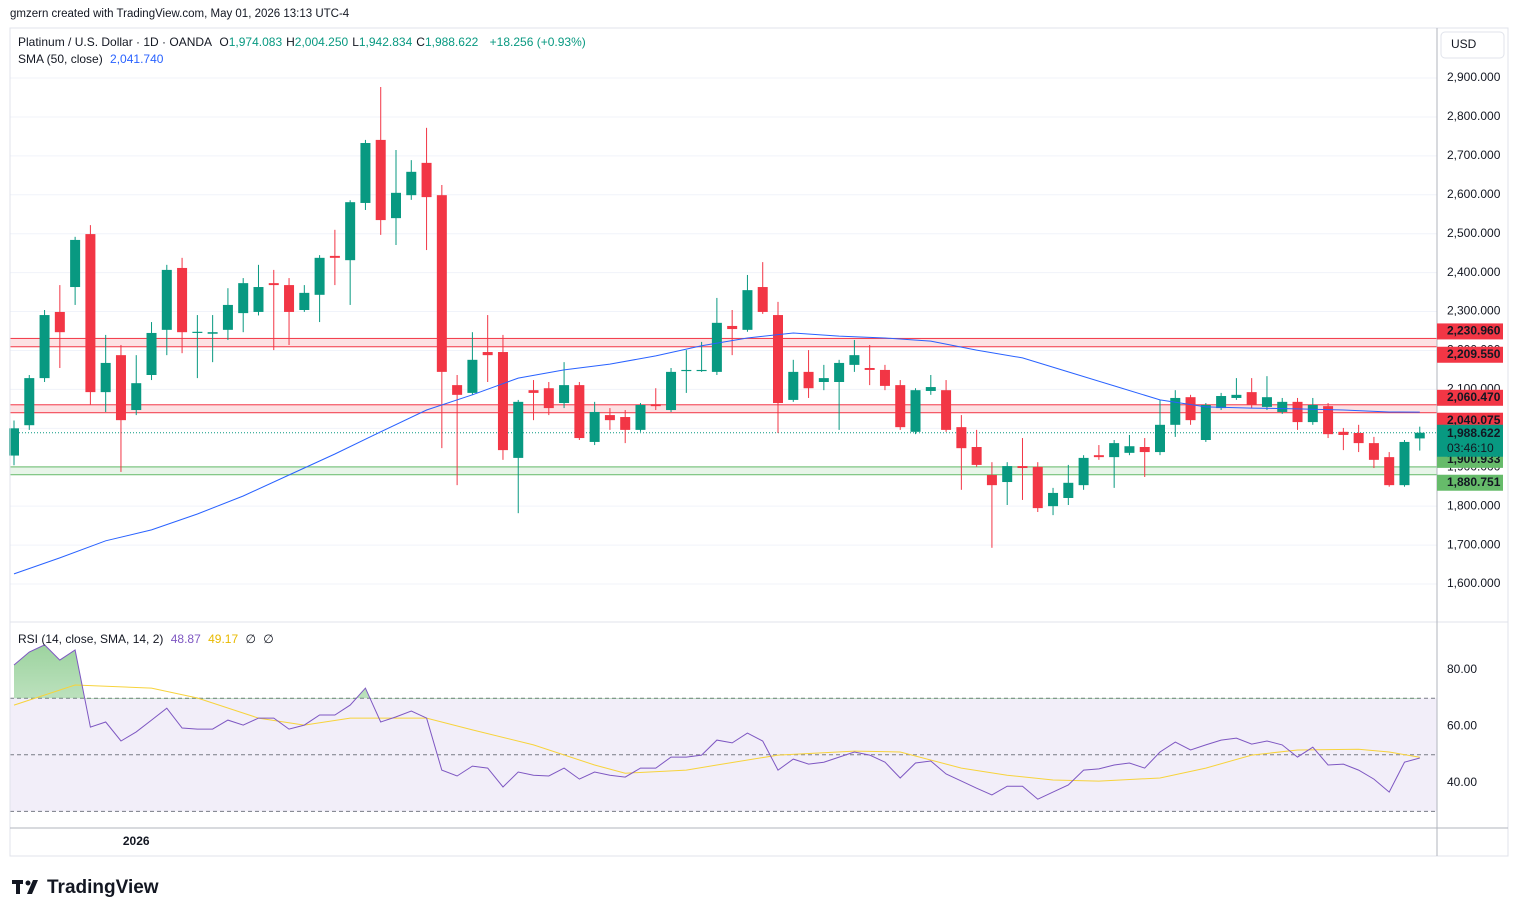 The image size is (1519, 917). Describe the element at coordinates (1474, 311) in the screenshot. I see `y-tick-label: 2,300.000` at that location.